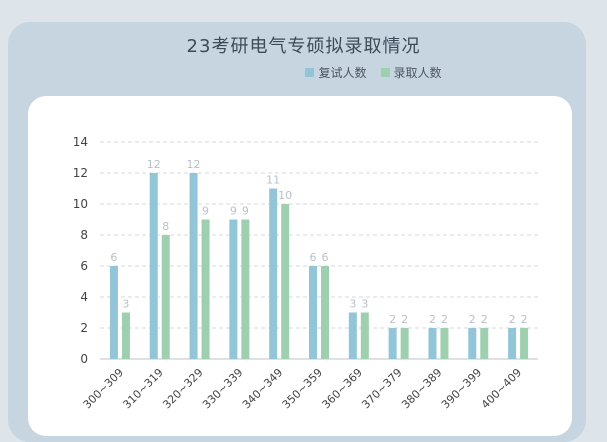 The width and height of the screenshot is (607, 442). What do you see at coordinates (182, 388) in the screenshot?
I see `x-tick-label: 320~329` at bounding box center [182, 388].